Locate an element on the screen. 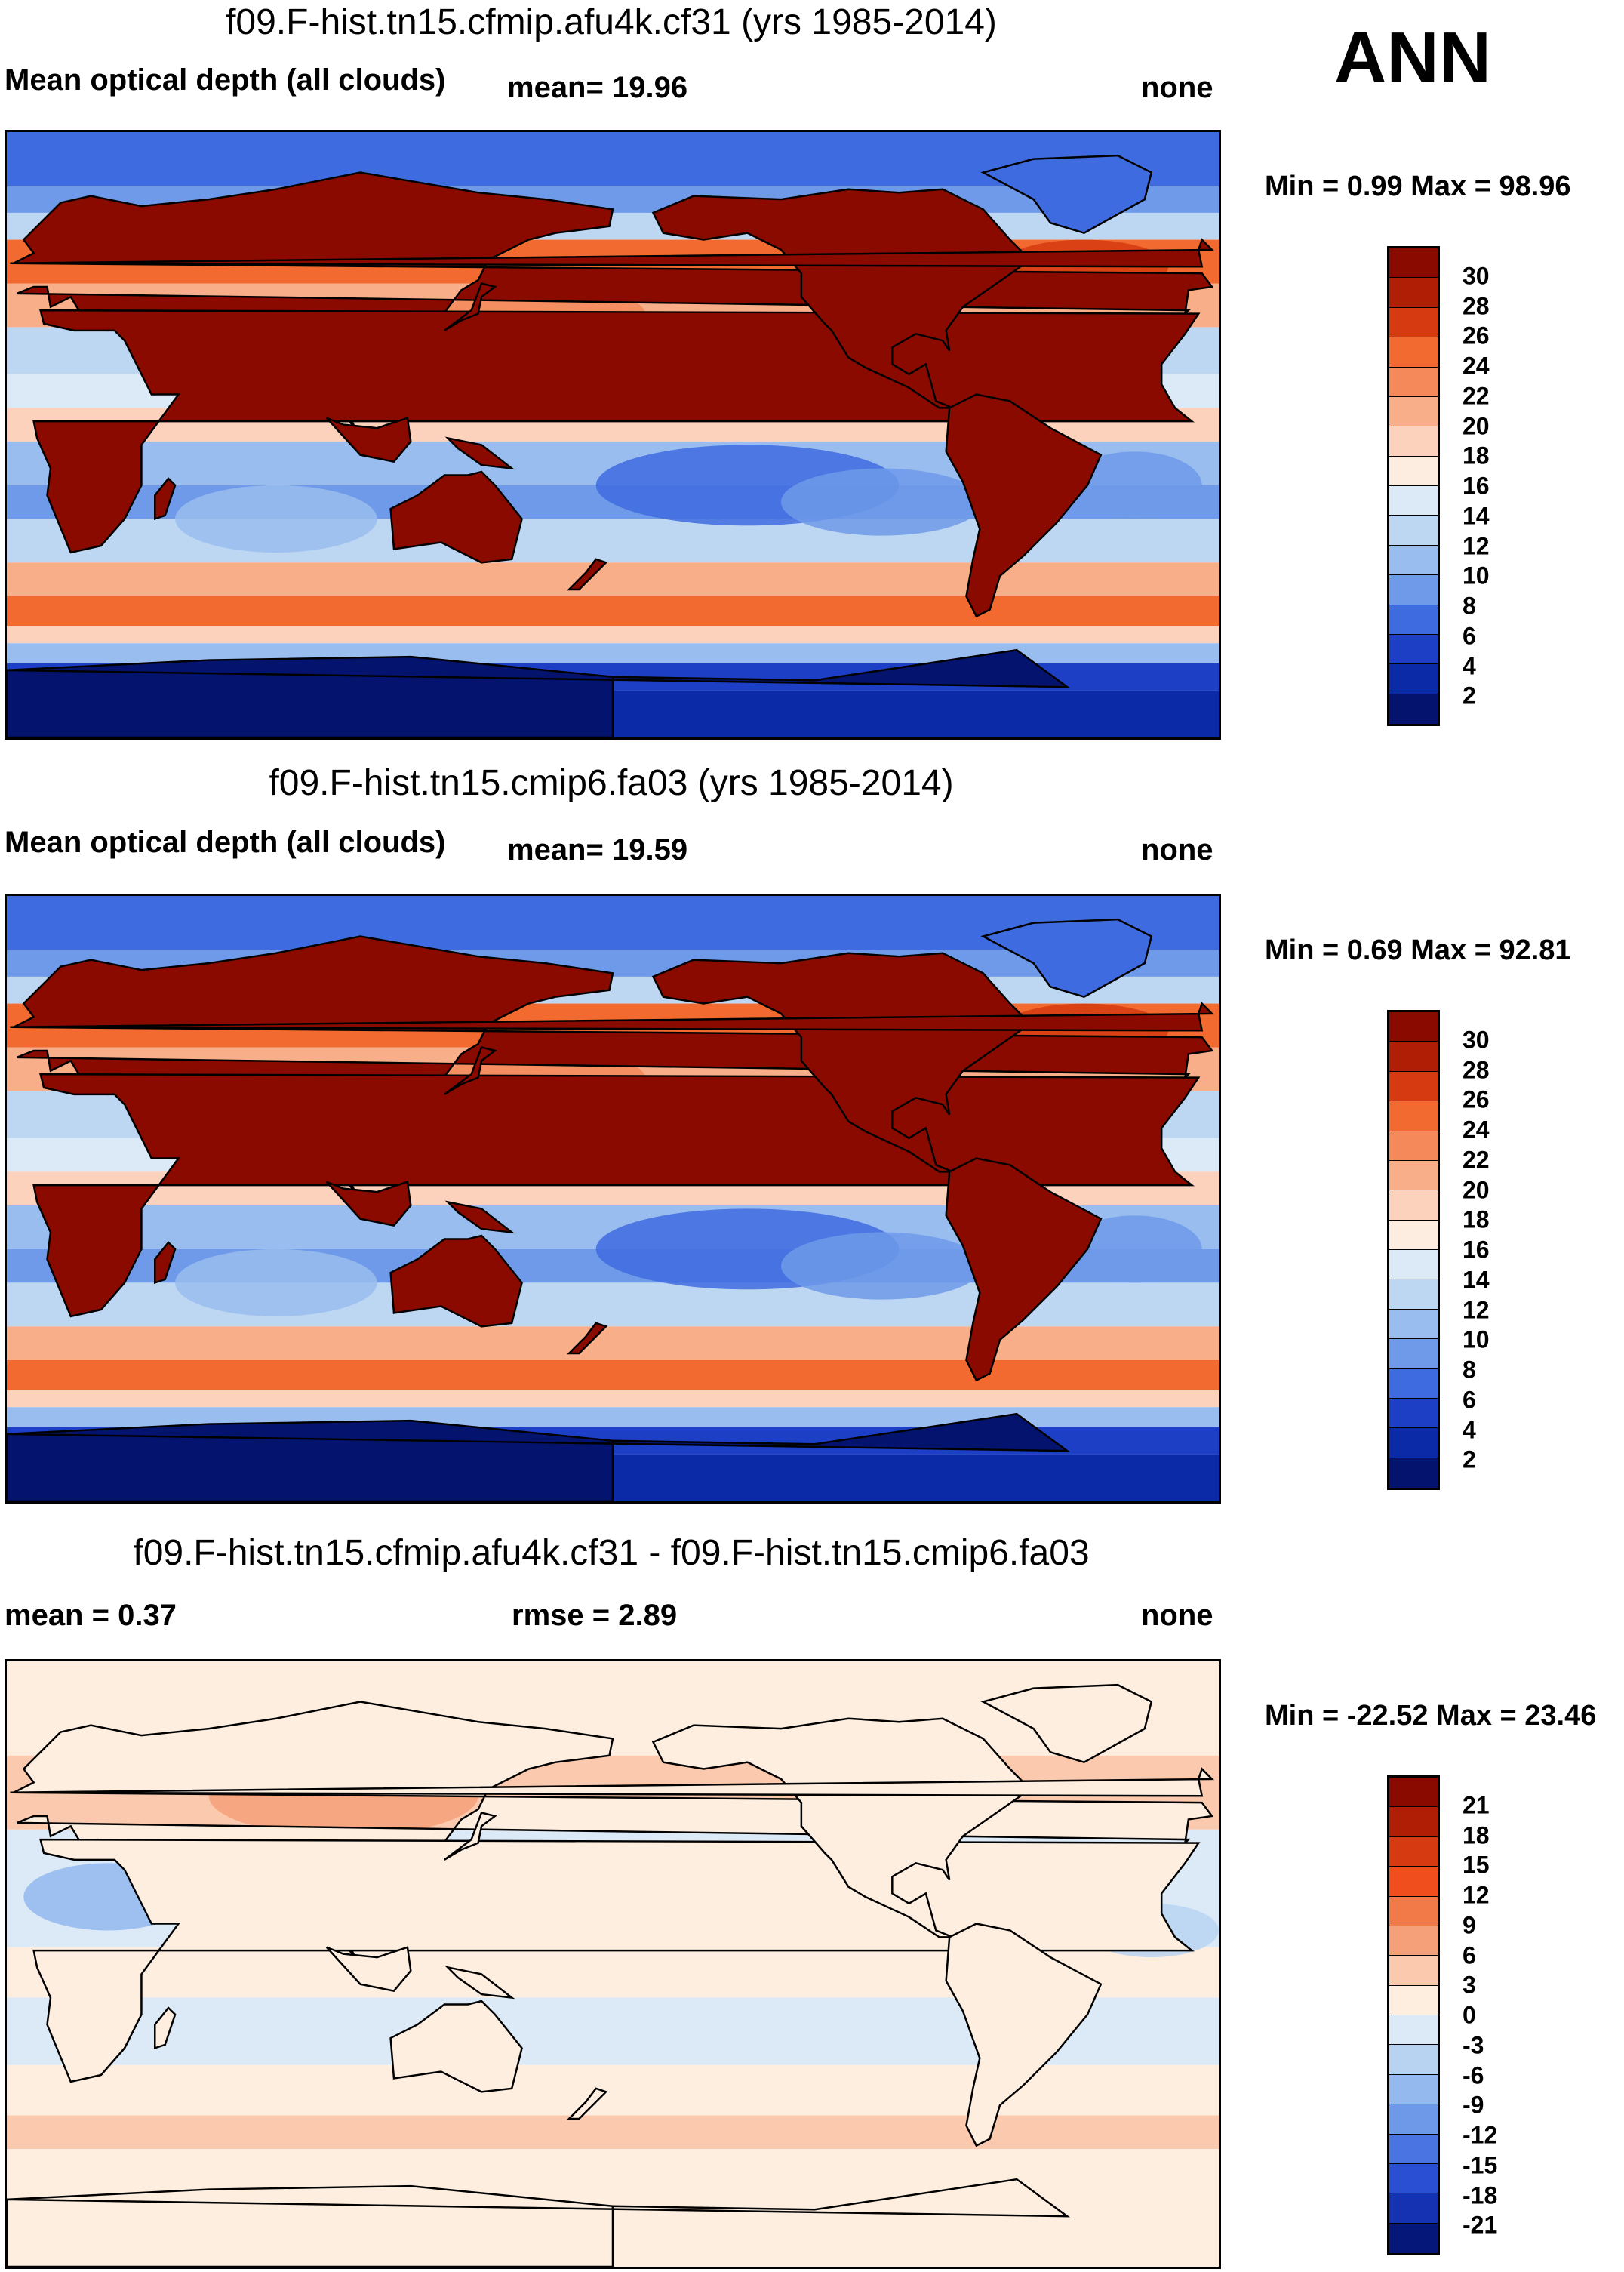  panel-2-mean-label: mean= 19.59 is located at coordinates (597, 850).